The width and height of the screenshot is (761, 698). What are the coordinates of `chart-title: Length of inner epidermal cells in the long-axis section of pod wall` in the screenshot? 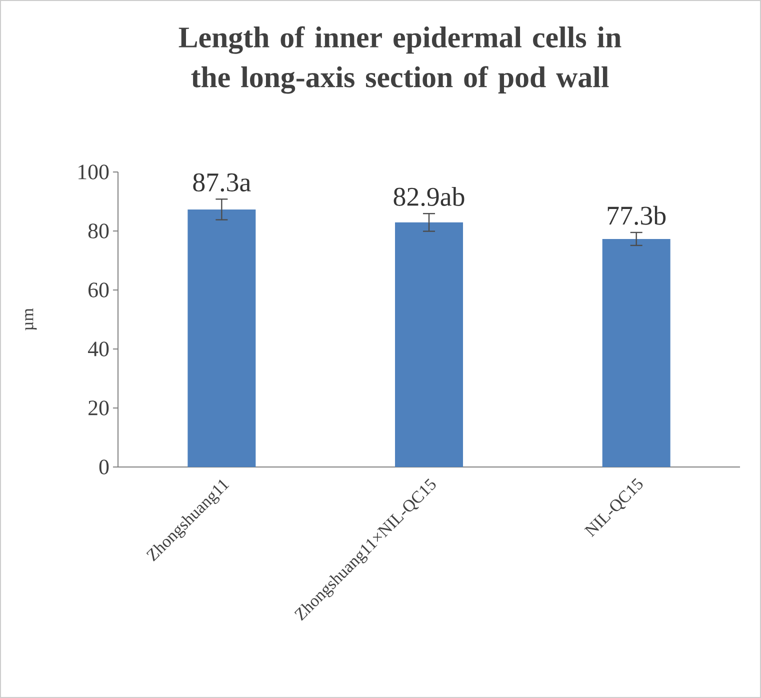 It's located at (400, 60).